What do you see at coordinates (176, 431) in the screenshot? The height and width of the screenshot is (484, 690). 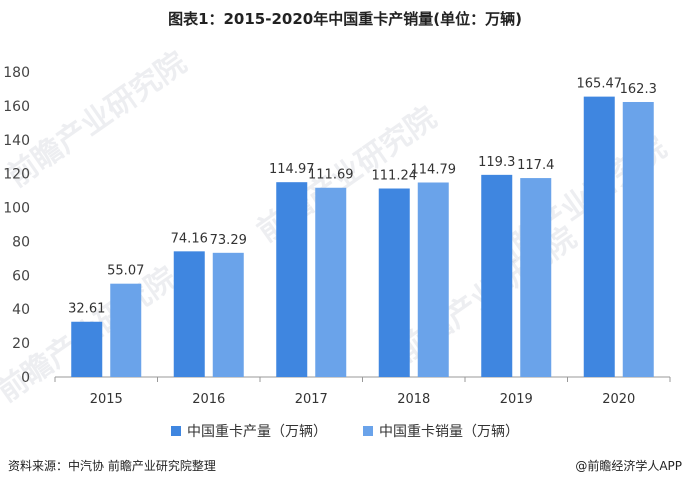 I see `legend-swatch-production` at bounding box center [176, 431].